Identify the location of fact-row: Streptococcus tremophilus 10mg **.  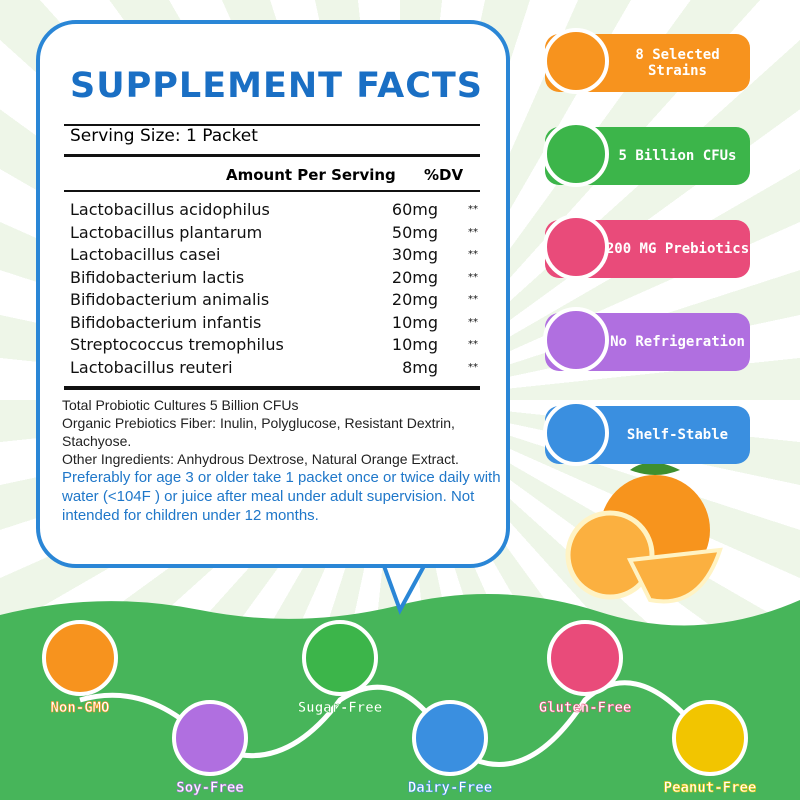
(280, 346).